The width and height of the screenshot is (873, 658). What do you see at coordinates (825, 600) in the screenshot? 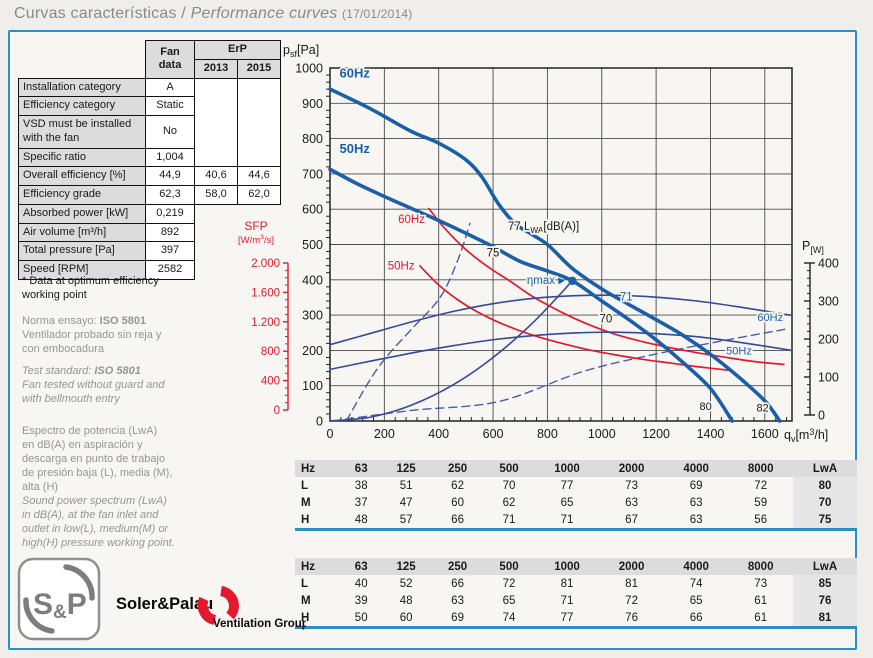
I see `lwa-value: 76` at bounding box center [825, 600].